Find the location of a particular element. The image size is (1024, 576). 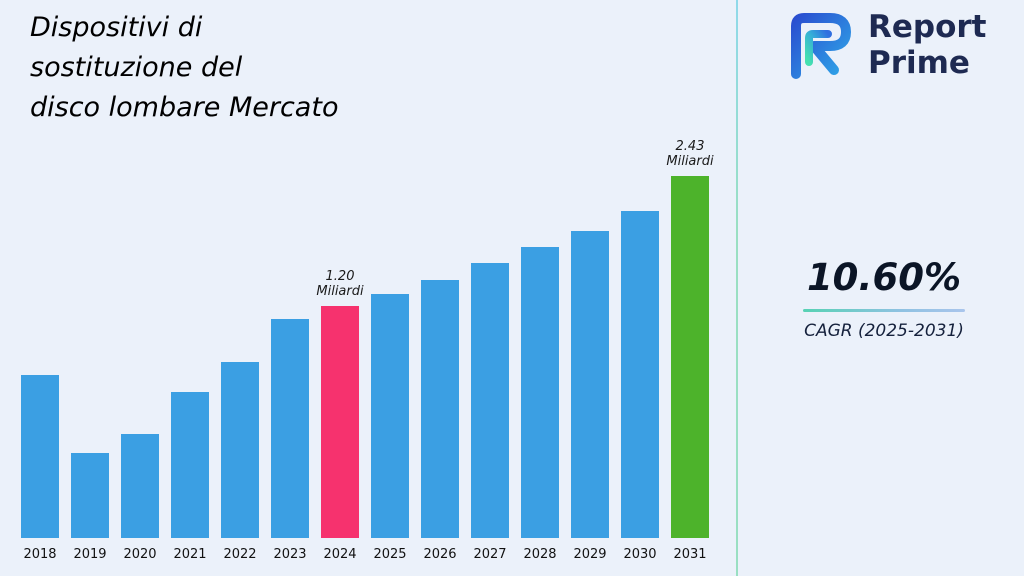

bar-2018 is located at coordinates (40, 456).